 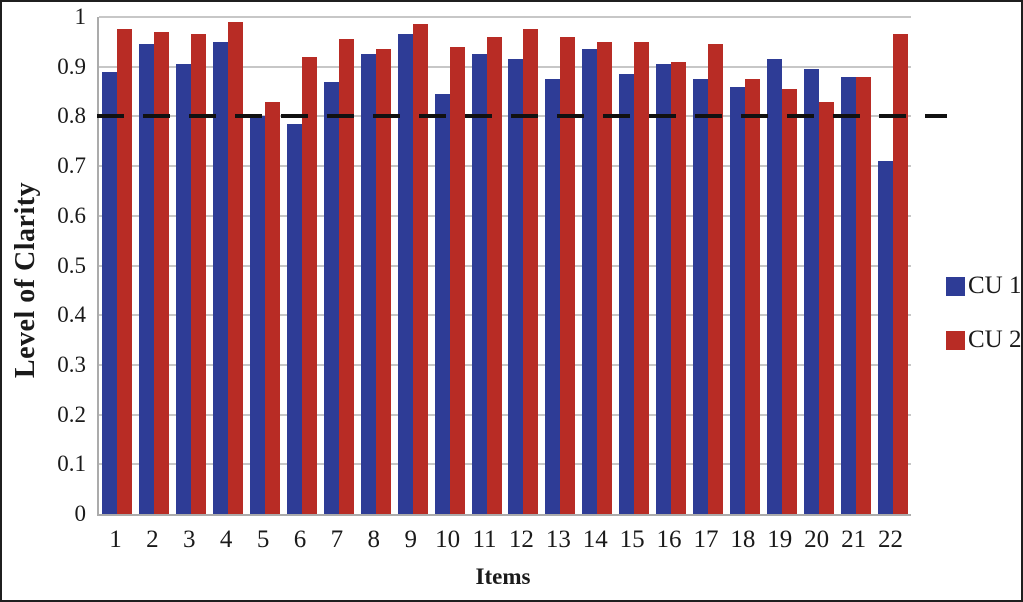 What do you see at coordinates (71, 414) in the screenshot?
I see `y-tick-label-0.2: 0.2` at bounding box center [71, 414].